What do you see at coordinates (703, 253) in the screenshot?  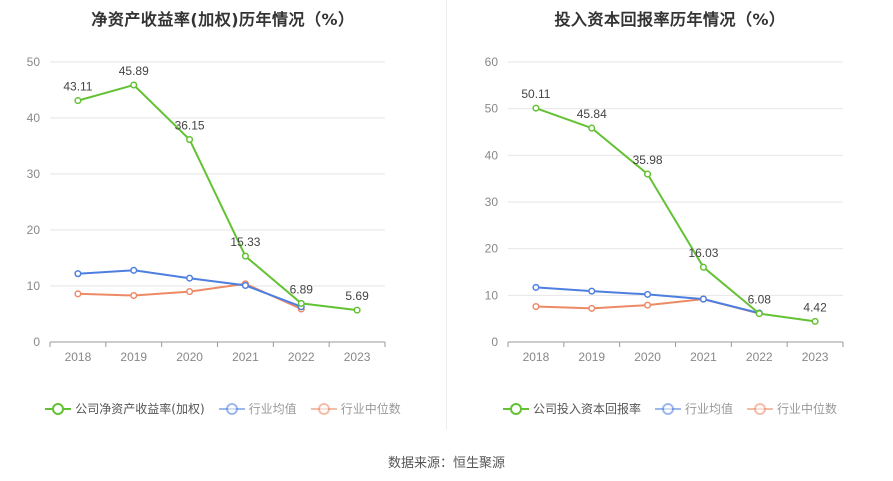 I see `data-label: 16.03` at bounding box center [703, 253].